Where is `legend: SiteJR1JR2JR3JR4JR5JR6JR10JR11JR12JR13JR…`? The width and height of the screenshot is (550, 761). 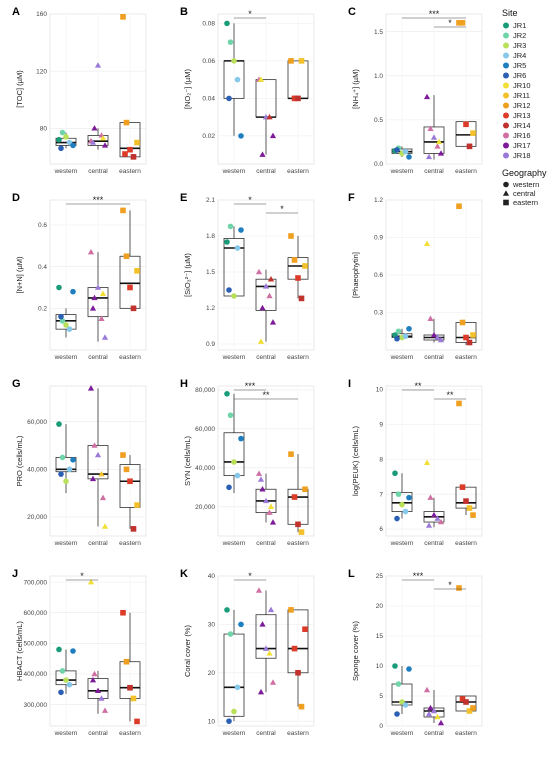 legend: SiteJR1JR2JR3JR4JR5JR6JR10JR11JR12JR13JR… is located at coordinates (524, 107).